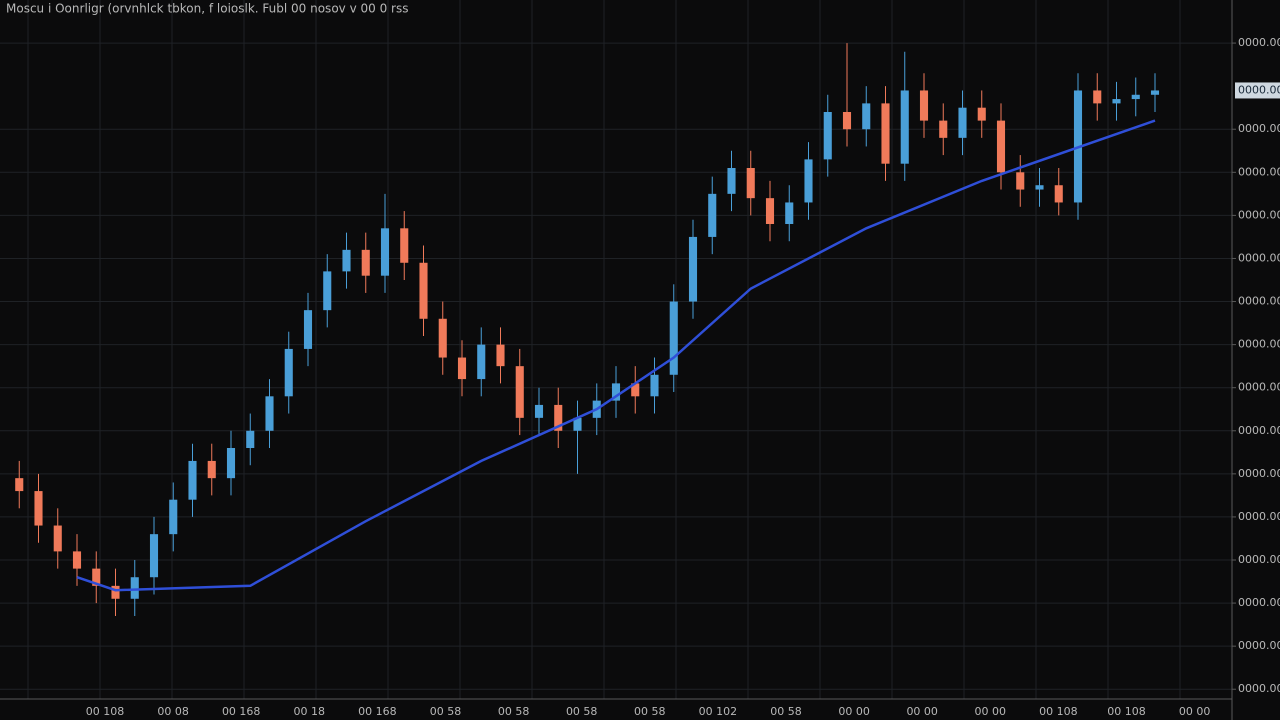 The image size is (1280, 720). What do you see at coordinates (173, 711) in the screenshot?
I see `x-tick-label: 00 08` at bounding box center [173, 711].